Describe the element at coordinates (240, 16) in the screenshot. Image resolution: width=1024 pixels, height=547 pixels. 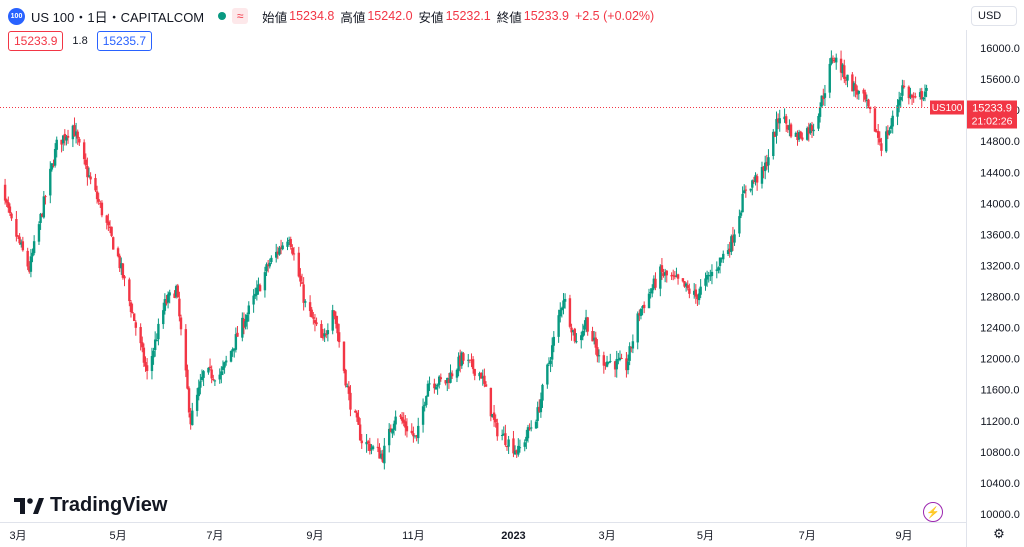
I see `wave-icon: ≈` at that location.